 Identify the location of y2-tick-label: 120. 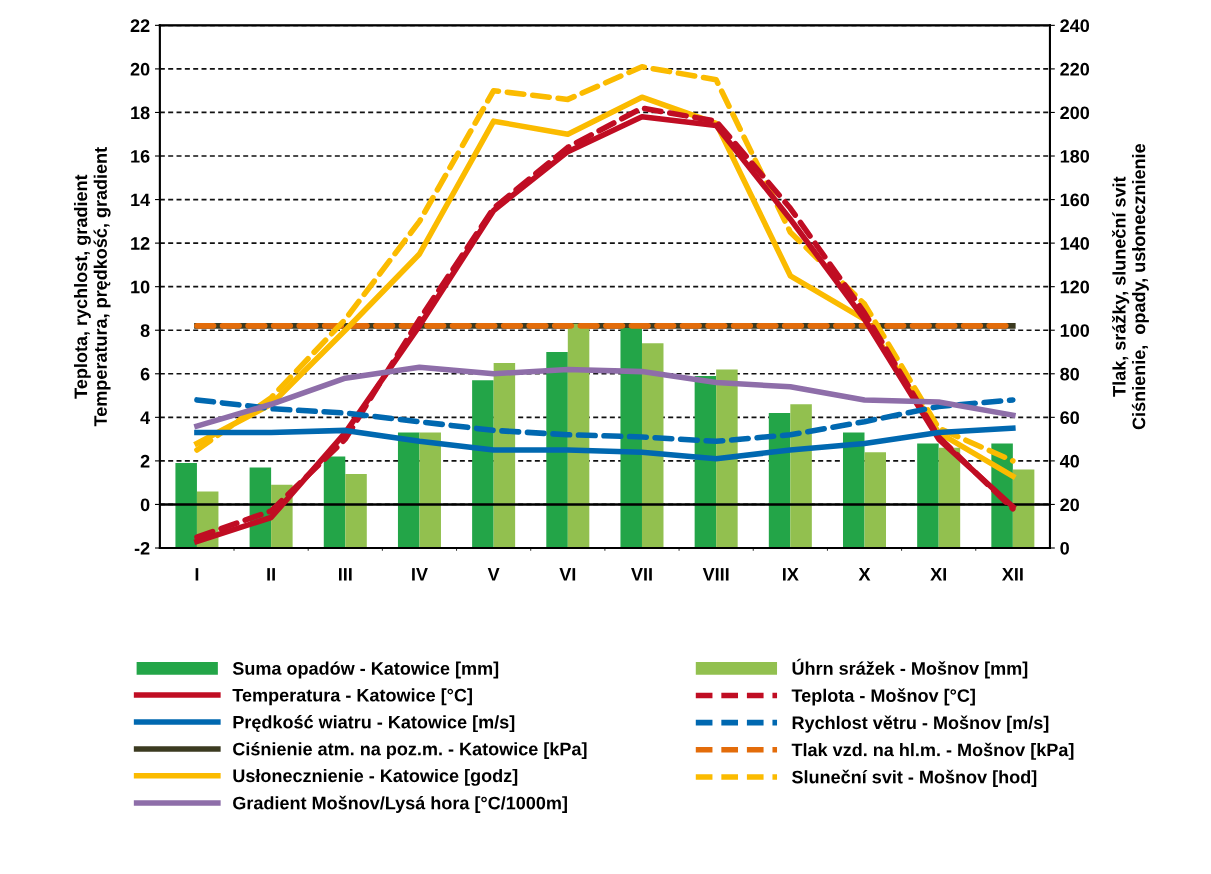
(1075, 287).